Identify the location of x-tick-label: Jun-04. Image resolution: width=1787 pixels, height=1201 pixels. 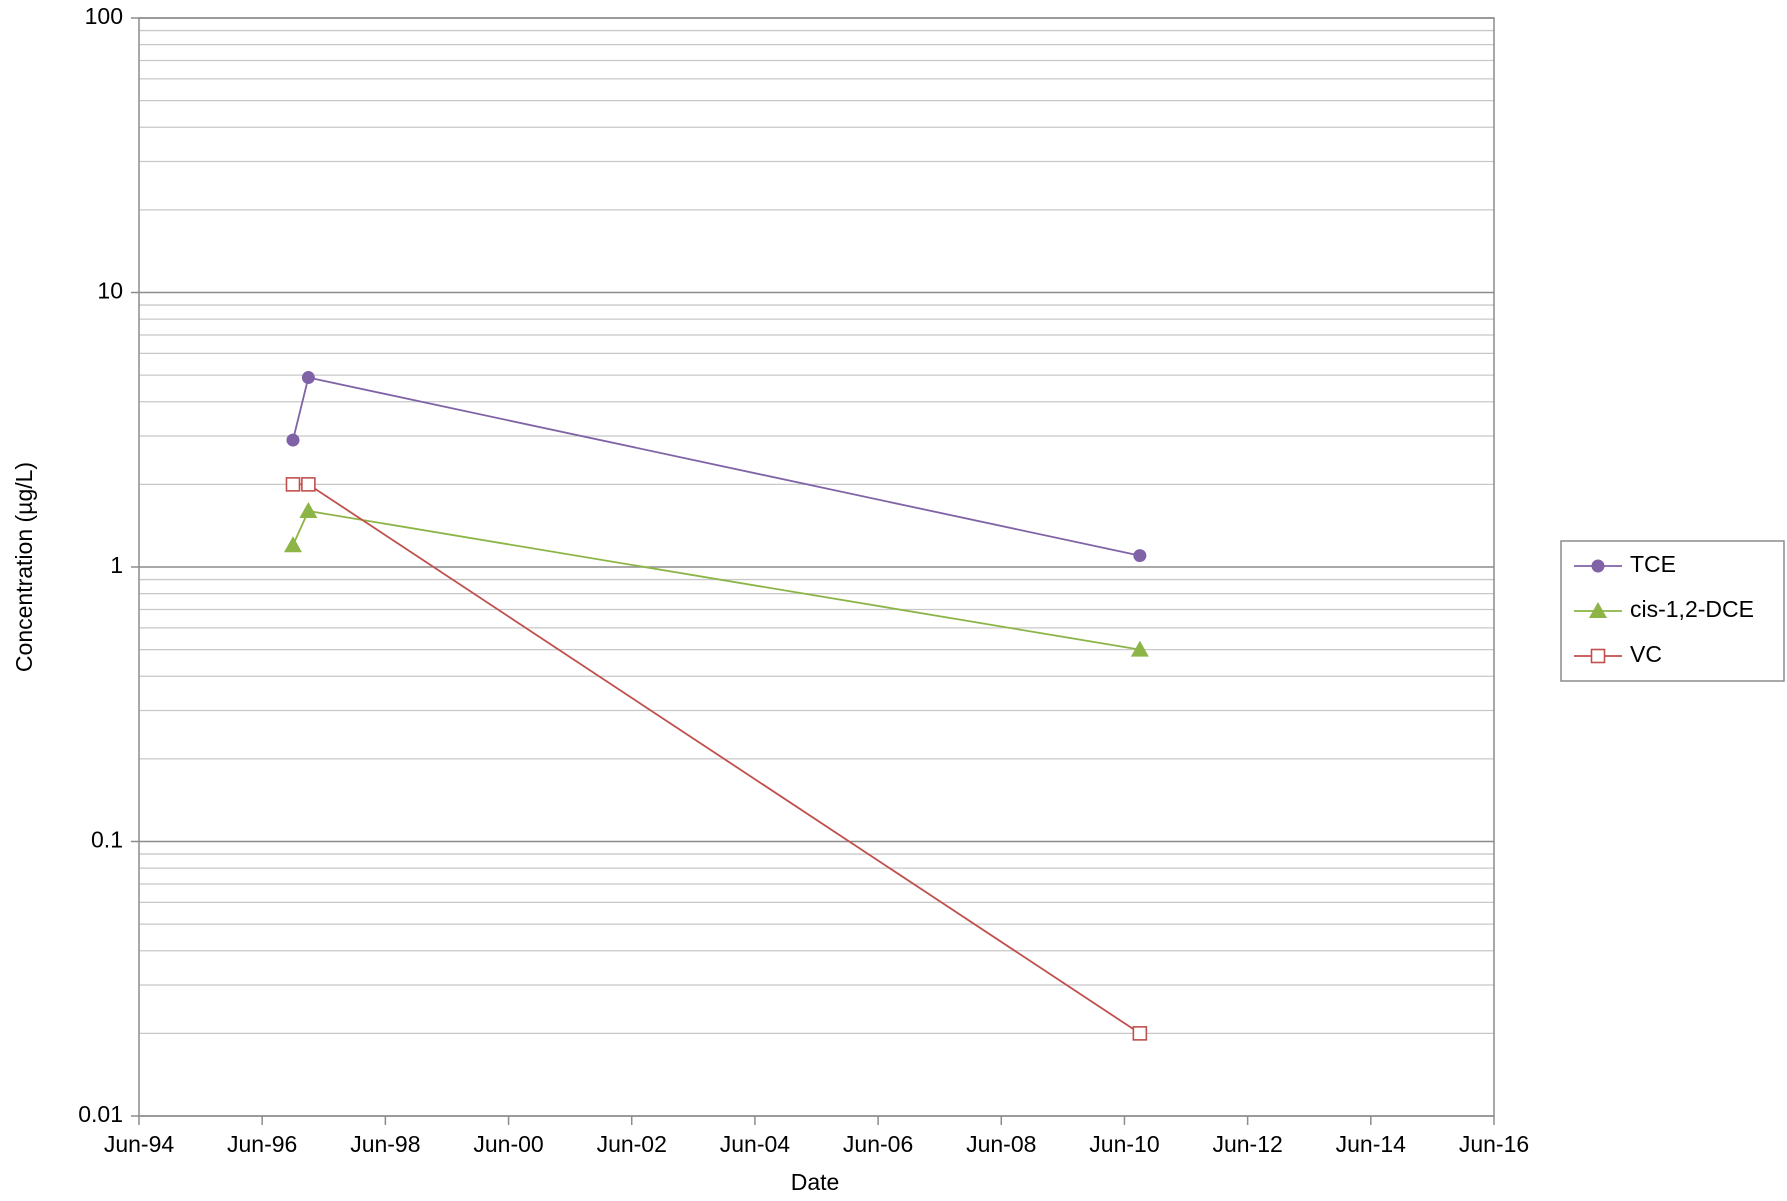
(755, 1144).